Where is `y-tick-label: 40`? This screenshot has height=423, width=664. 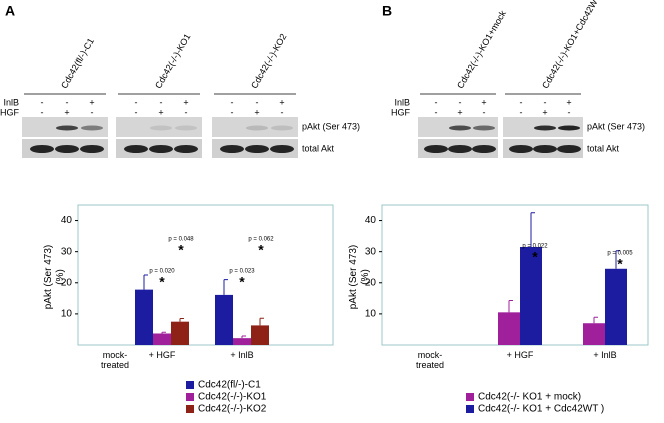
y-tick-label: 40 is located at coordinates (67, 220).